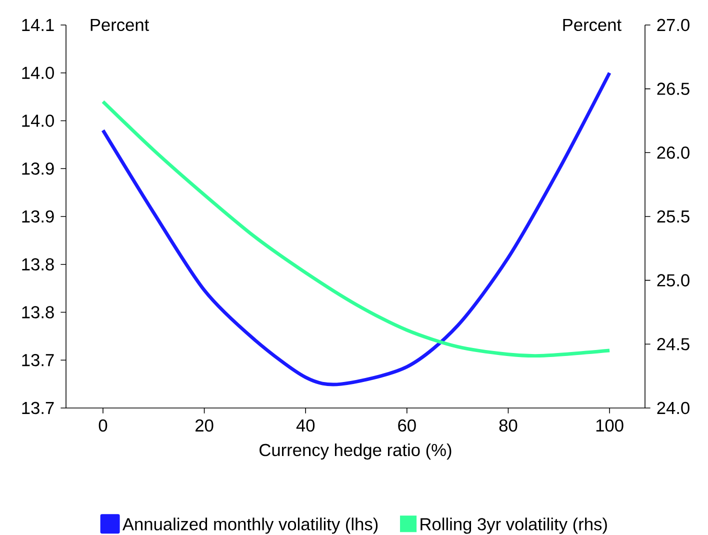 The image size is (708, 535). I want to click on y2-axis-title: Percent, so click(592, 25).